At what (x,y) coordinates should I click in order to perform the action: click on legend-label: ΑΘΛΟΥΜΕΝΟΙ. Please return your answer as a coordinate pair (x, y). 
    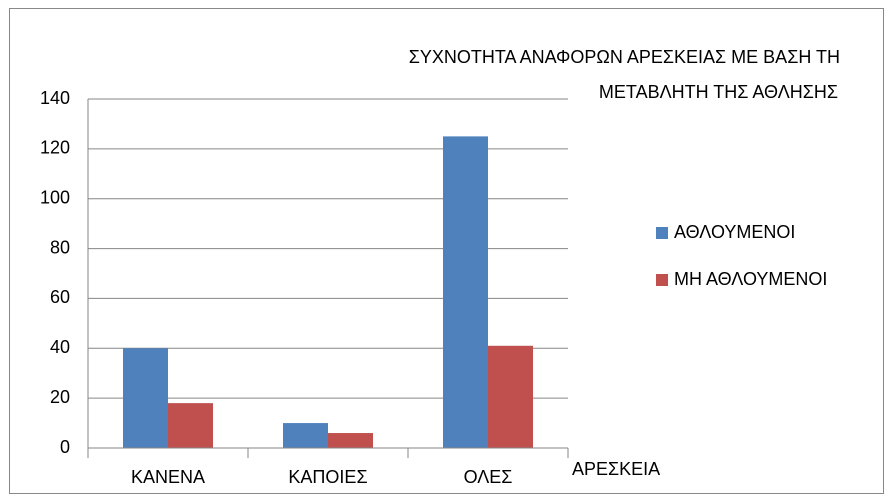
    Looking at the image, I should click on (734, 232).